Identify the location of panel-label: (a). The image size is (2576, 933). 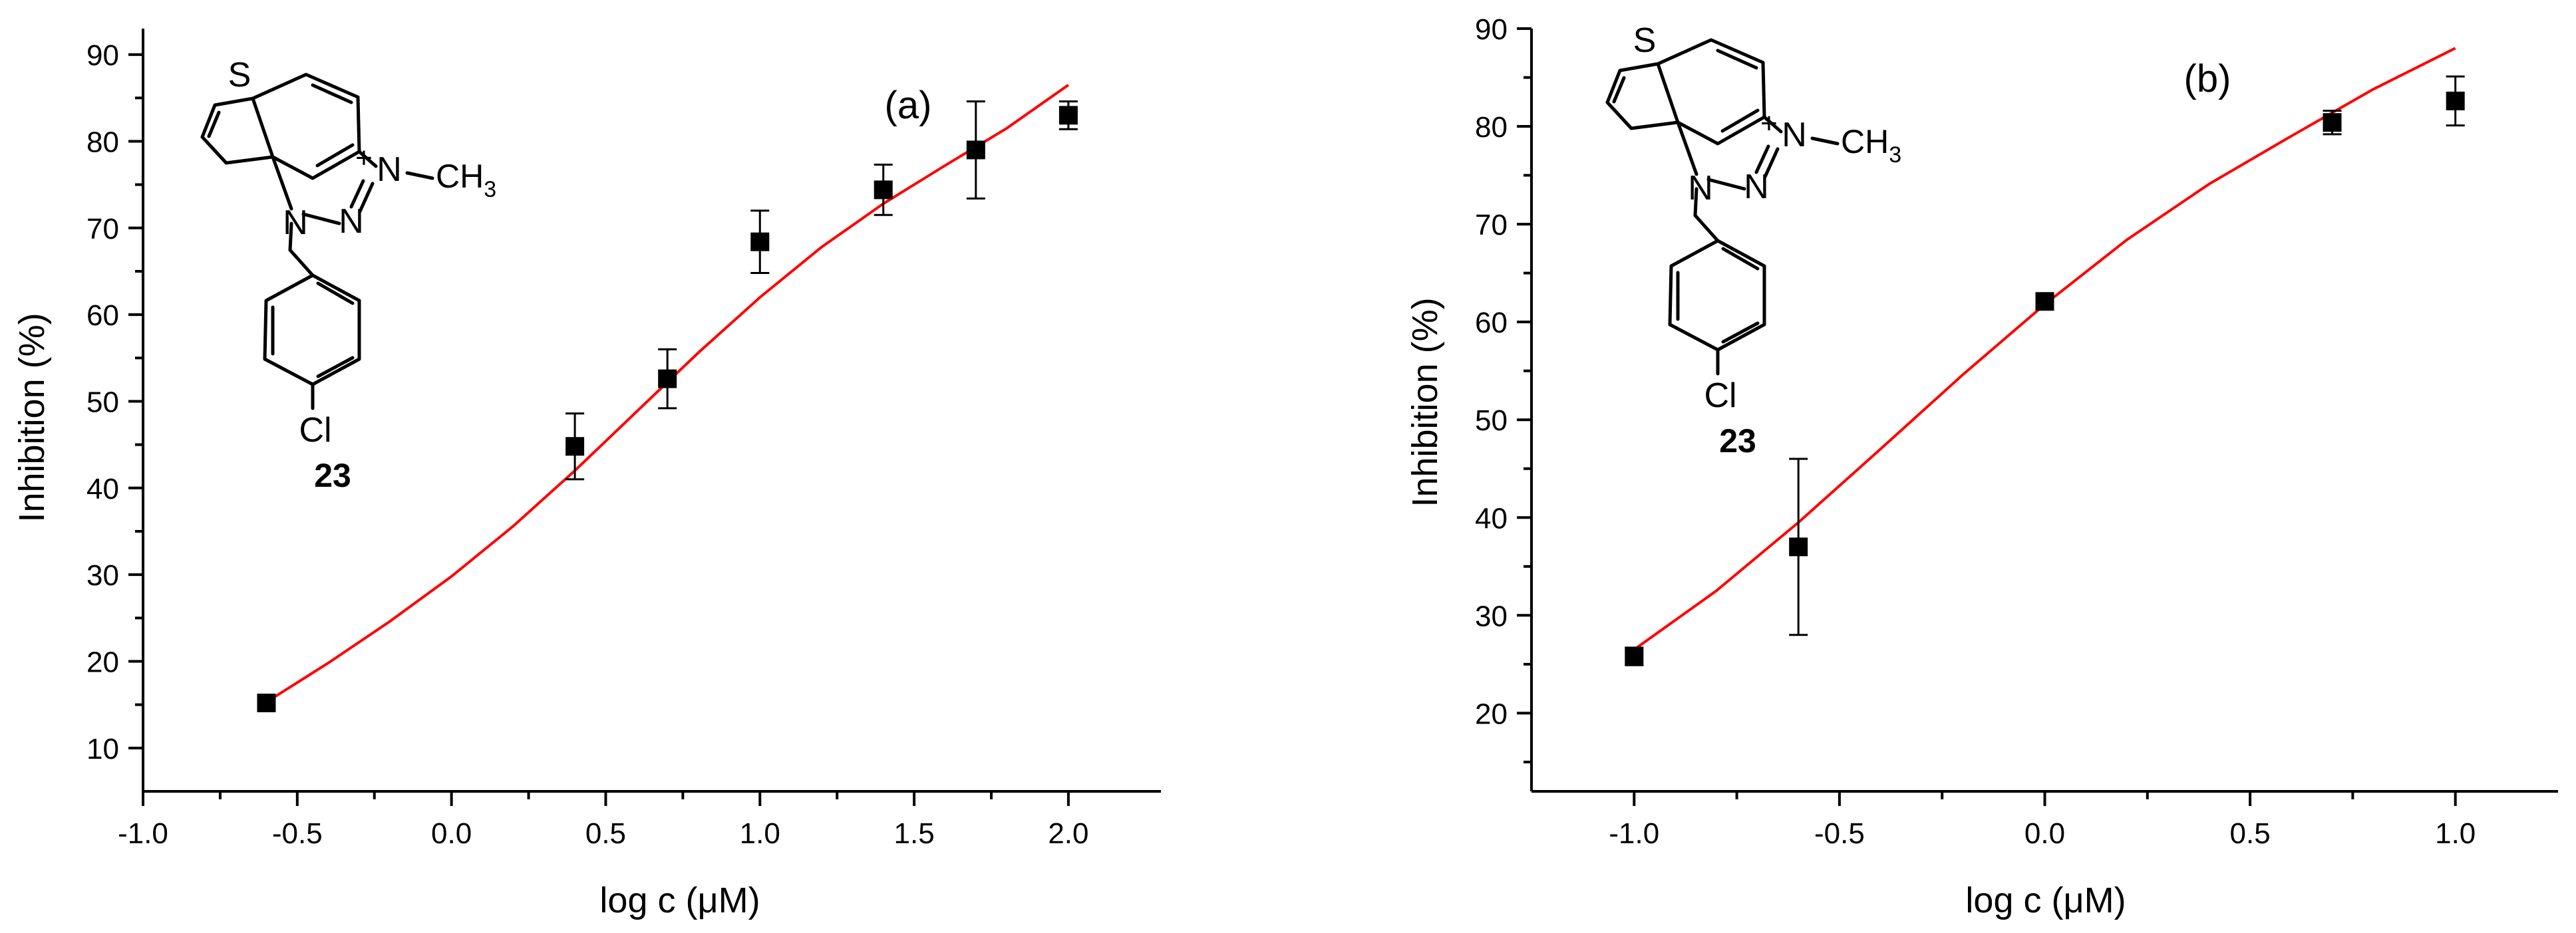
(908, 105).